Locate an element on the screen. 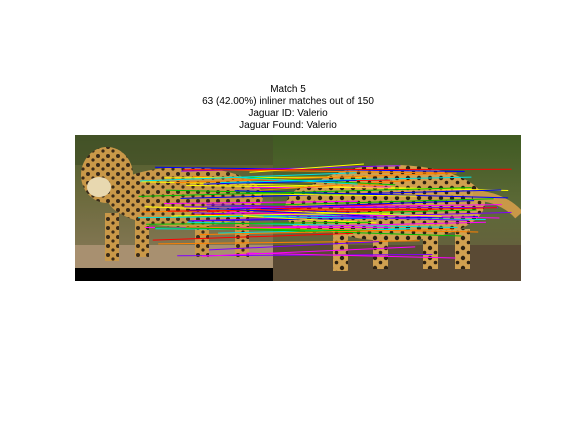 Image resolution: width=576 pixels, height=432 pixels. title-jaguar-found: Jaguar Found: Valerio is located at coordinates (288, 126).